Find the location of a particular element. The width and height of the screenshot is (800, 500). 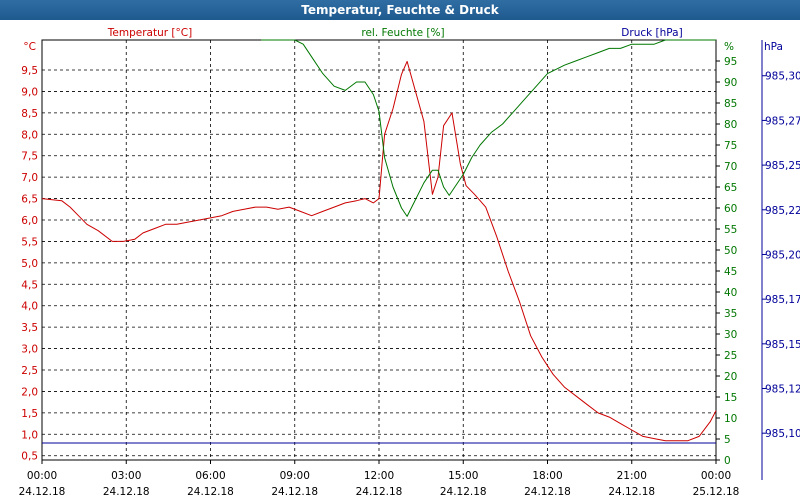

hum-tick-label: 85 is located at coordinates (730, 104).